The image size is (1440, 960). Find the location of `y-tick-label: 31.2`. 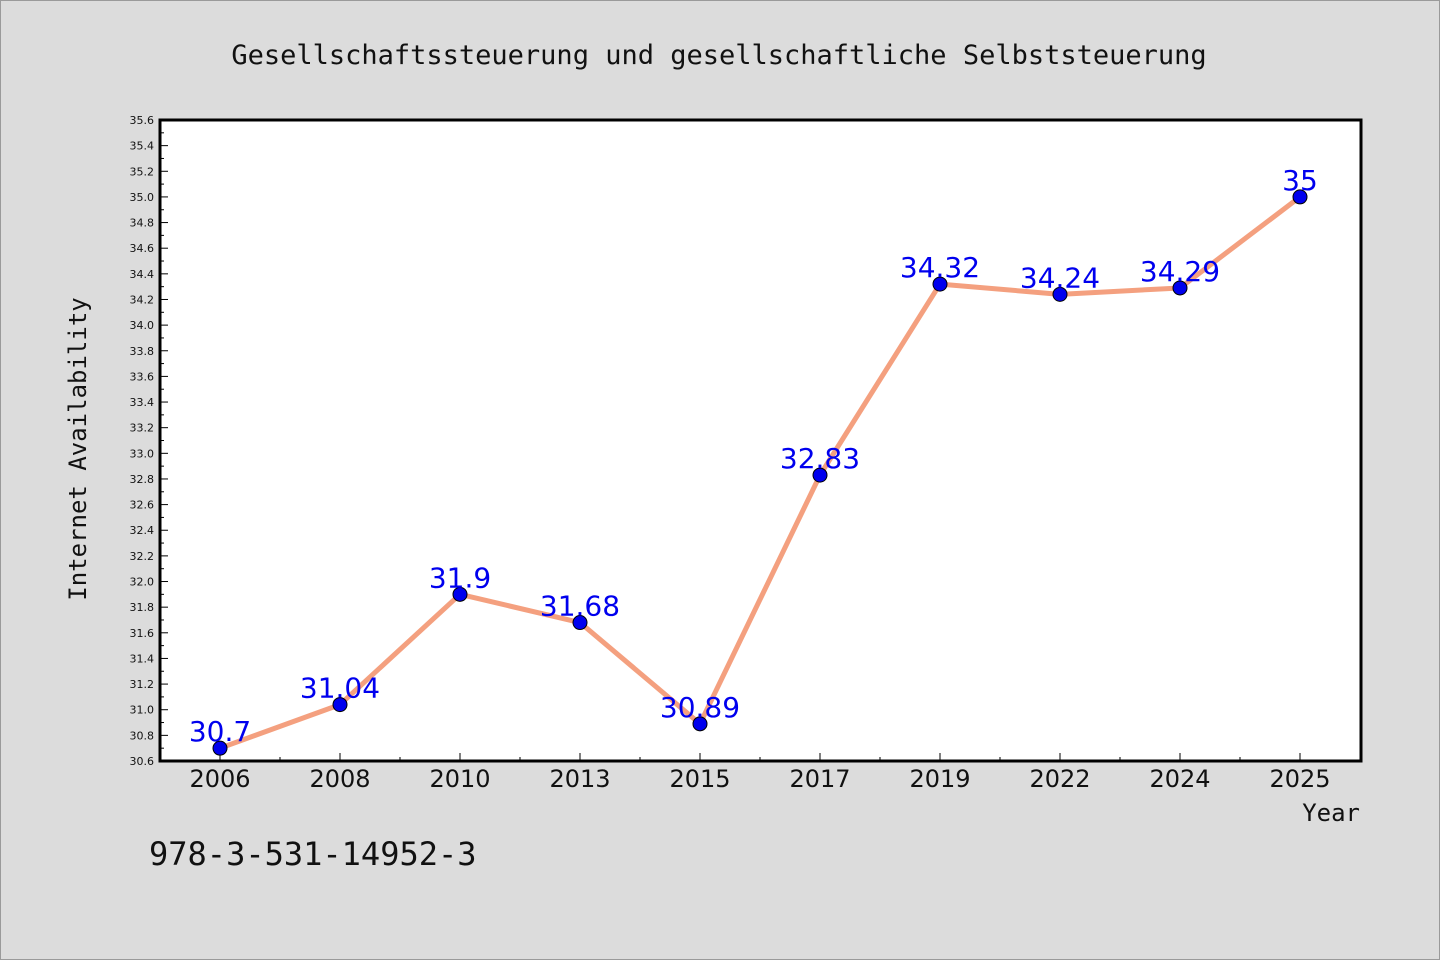

y-tick-label: 31.2 is located at coordinates (142, 684).